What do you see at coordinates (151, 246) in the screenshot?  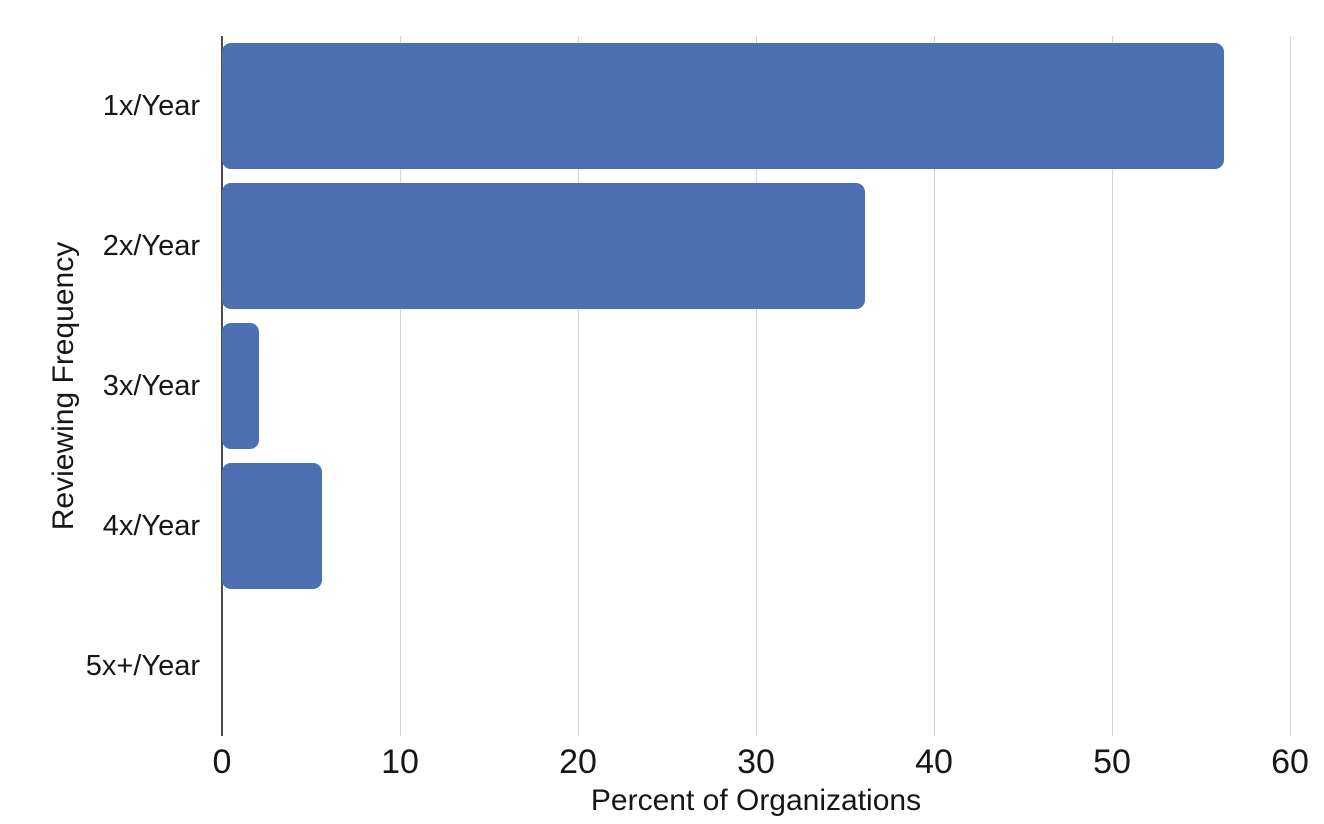 I see `category-label-2x/Year: 2x/Year` at bounding box center [151, 246].